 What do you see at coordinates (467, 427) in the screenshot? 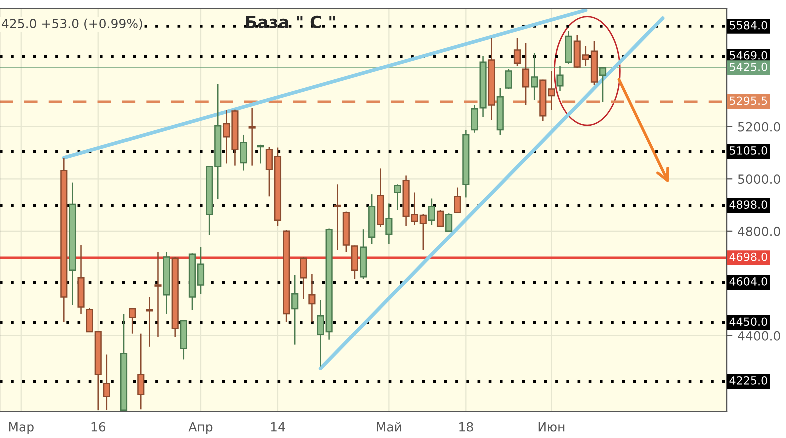
I see `x-tick-label: 18` at bounding box center [467, 427].